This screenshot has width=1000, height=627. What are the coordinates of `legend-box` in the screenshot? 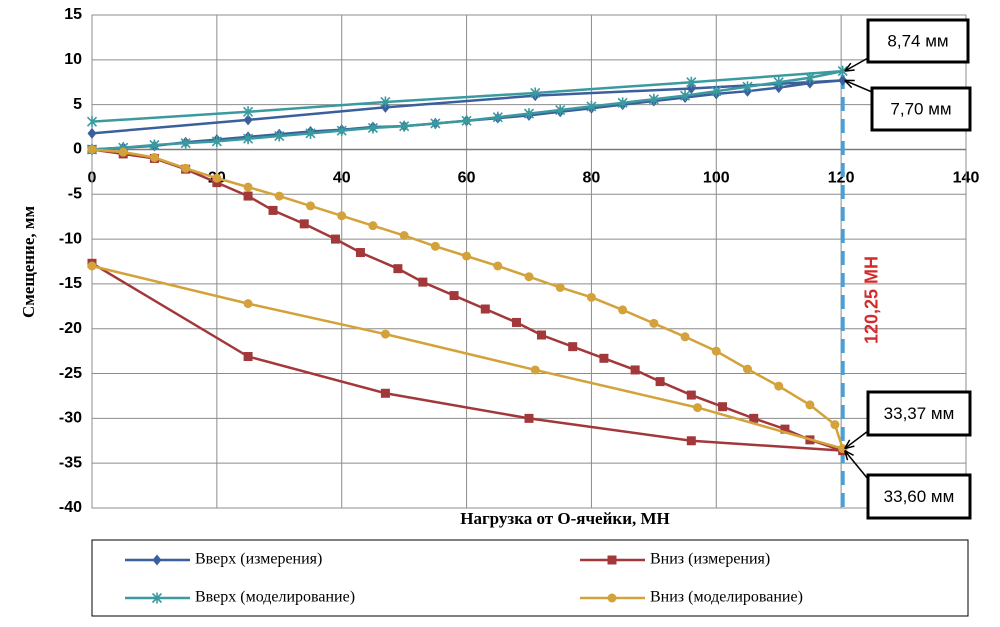 It's located at (530, 578).